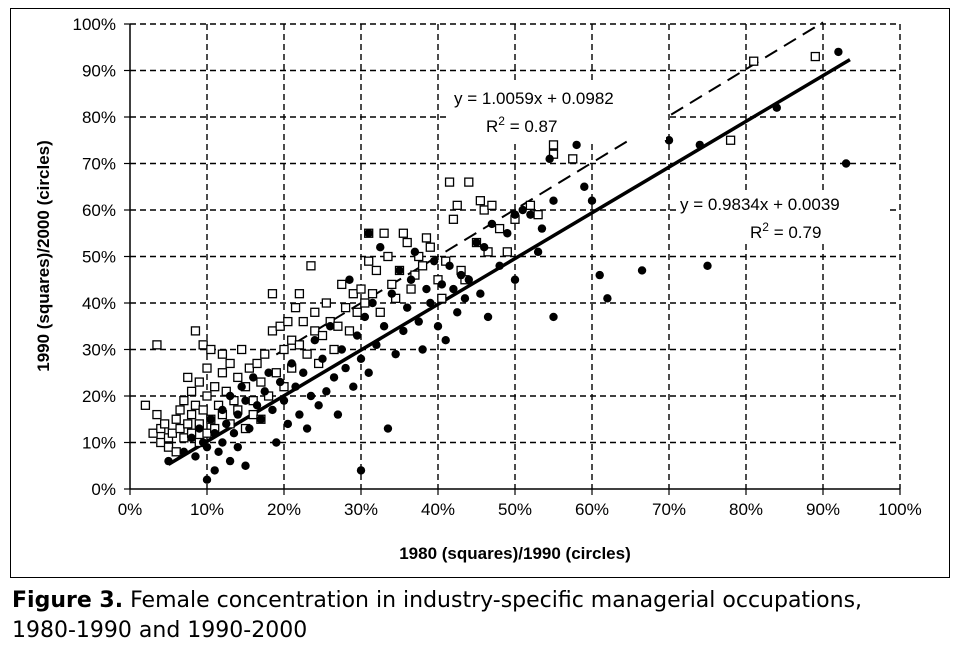  What do you see at coordinates (515, 553) in the screenshot?
I see `x-axis-title: 1980 (squares)/1990 (circles)` at bounding box center [515, 553].